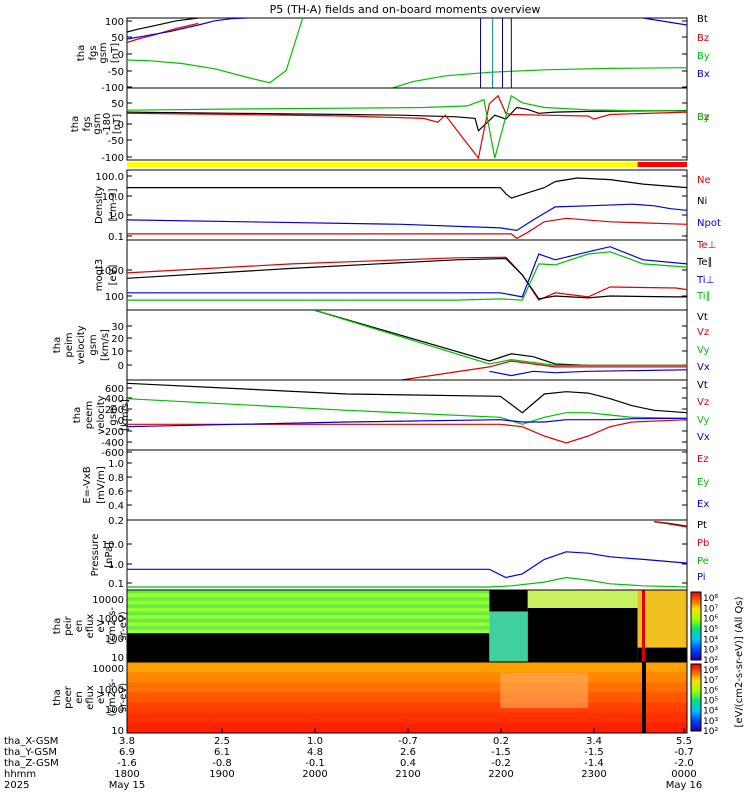  I want to click on status-bar-red, so click(662, 164).